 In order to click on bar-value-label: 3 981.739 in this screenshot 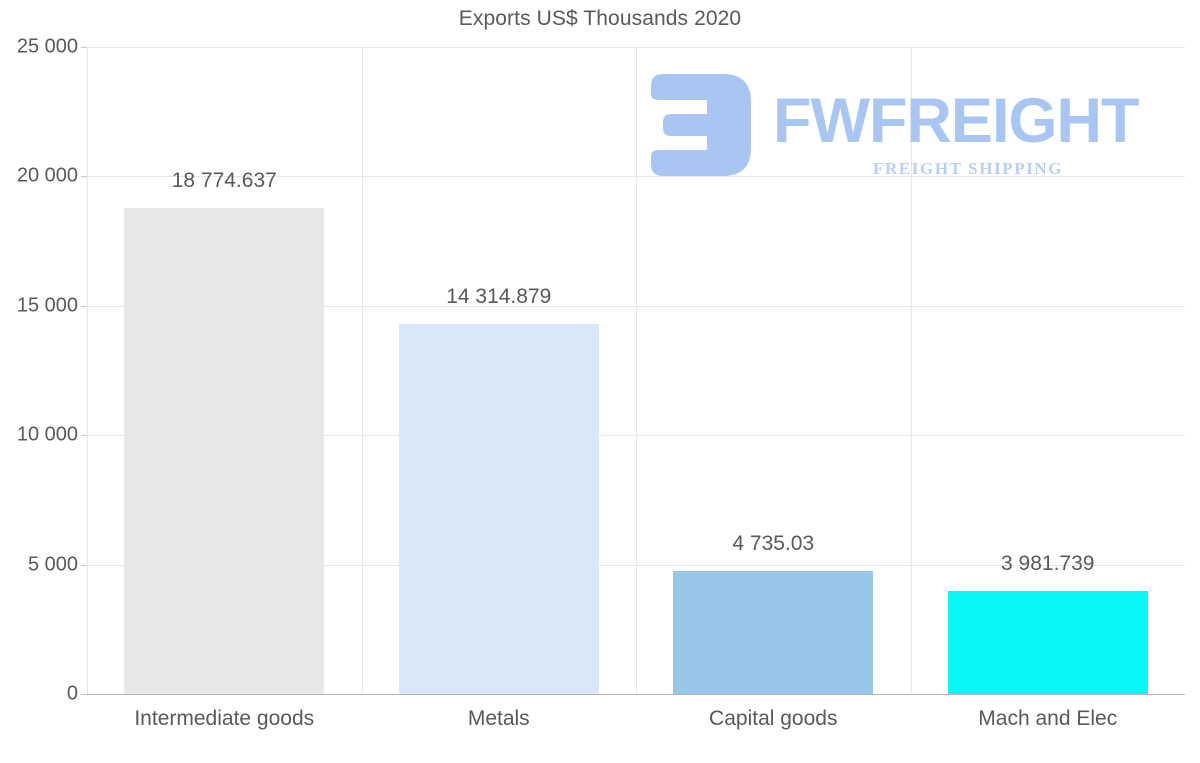, I will do `click(1048, 563)`.